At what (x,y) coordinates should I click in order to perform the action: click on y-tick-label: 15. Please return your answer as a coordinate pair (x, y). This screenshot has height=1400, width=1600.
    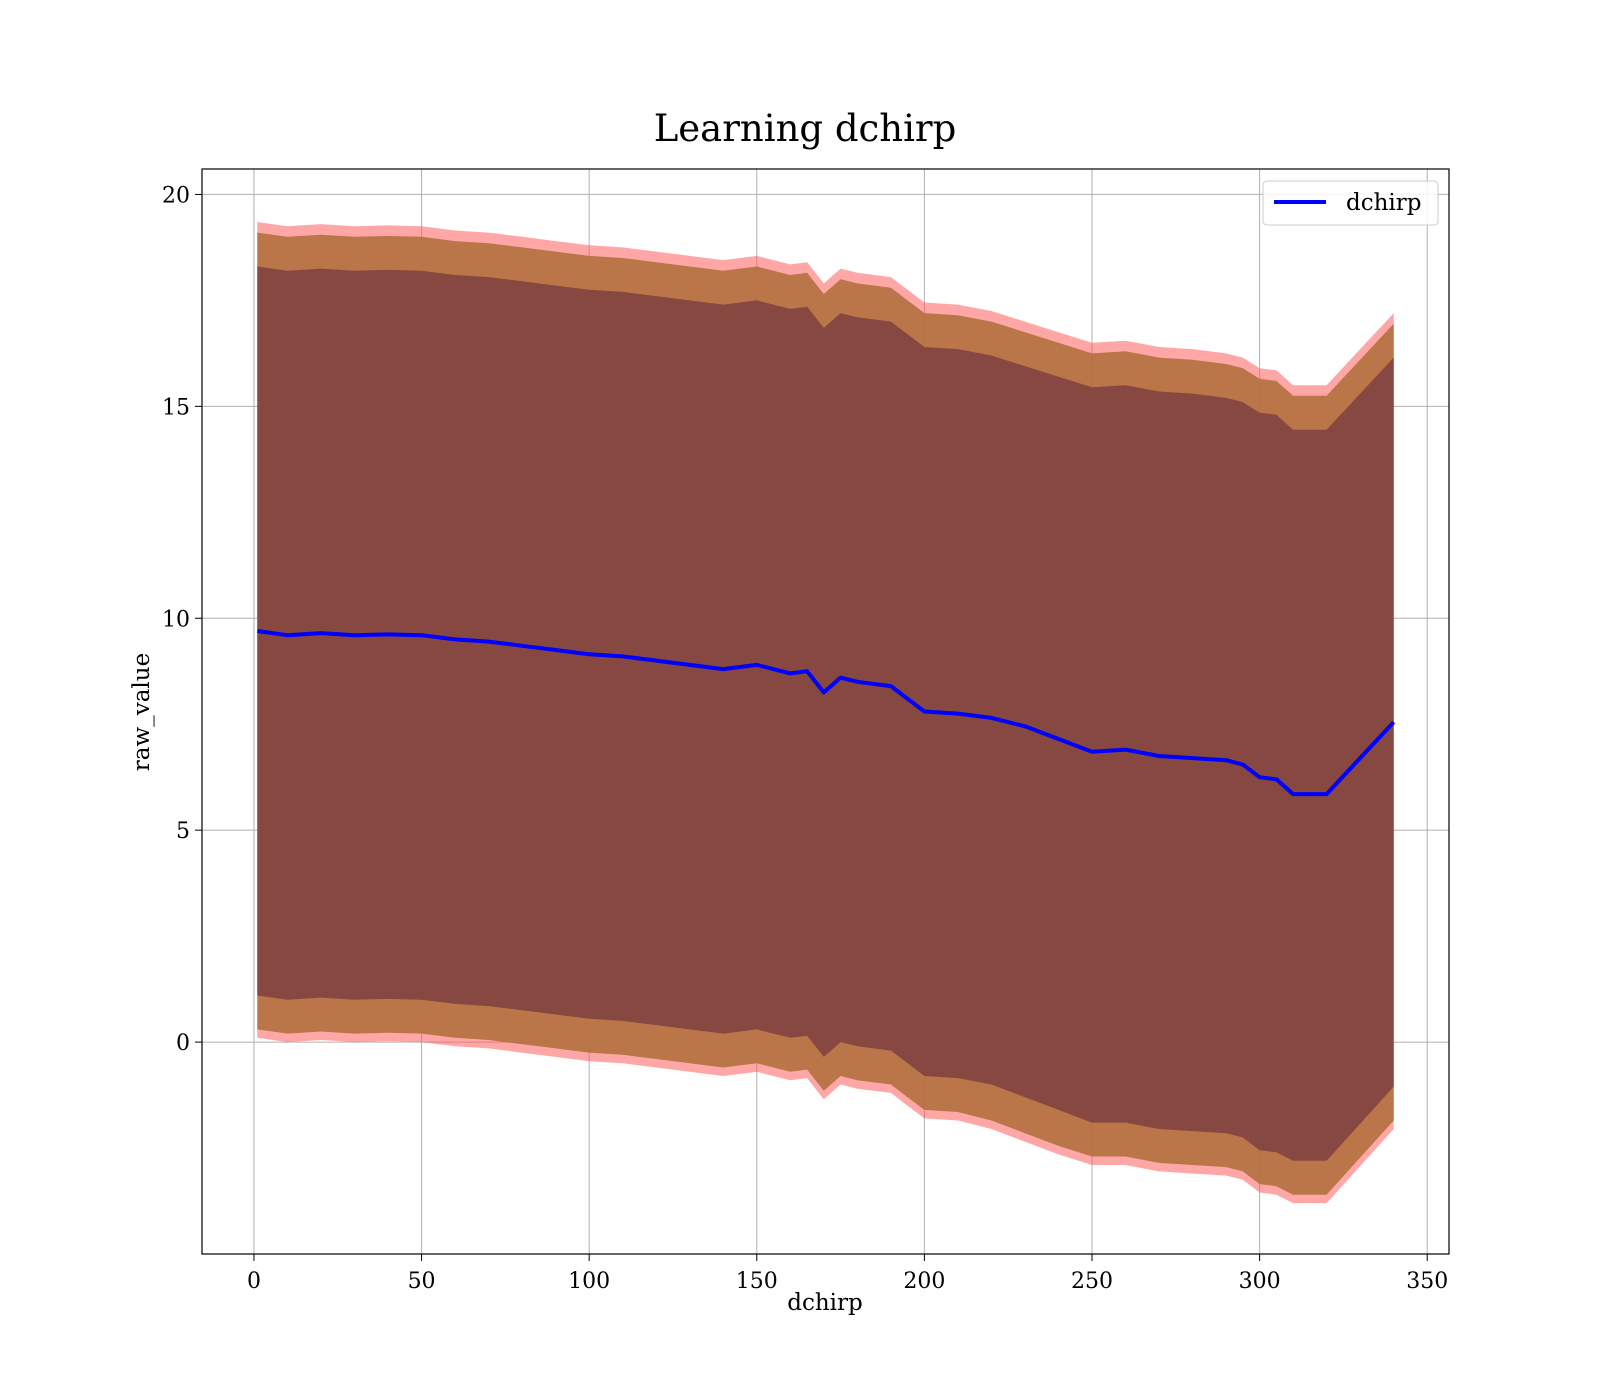
    Looking at the image, I should click on (176, 407).